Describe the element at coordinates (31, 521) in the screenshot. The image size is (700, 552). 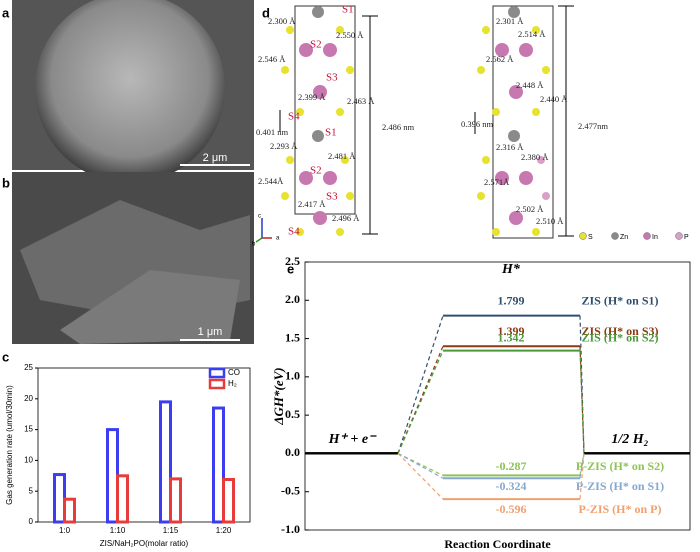
I see `y-tick-label: 0` at that location.